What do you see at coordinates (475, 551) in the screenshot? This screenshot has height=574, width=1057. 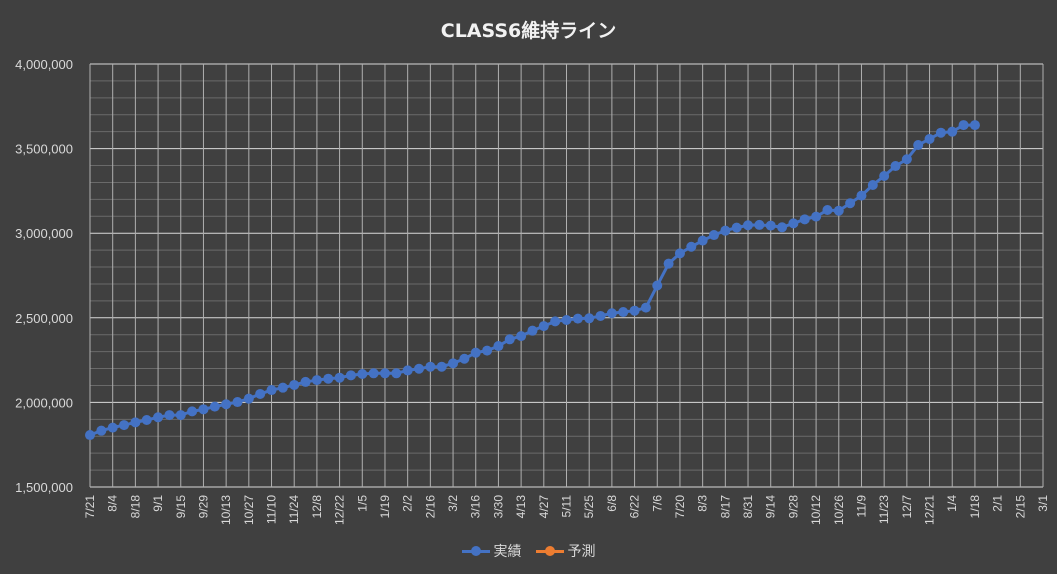 I see `legend-marker-actual-icon` at bounding box center [475, 551].